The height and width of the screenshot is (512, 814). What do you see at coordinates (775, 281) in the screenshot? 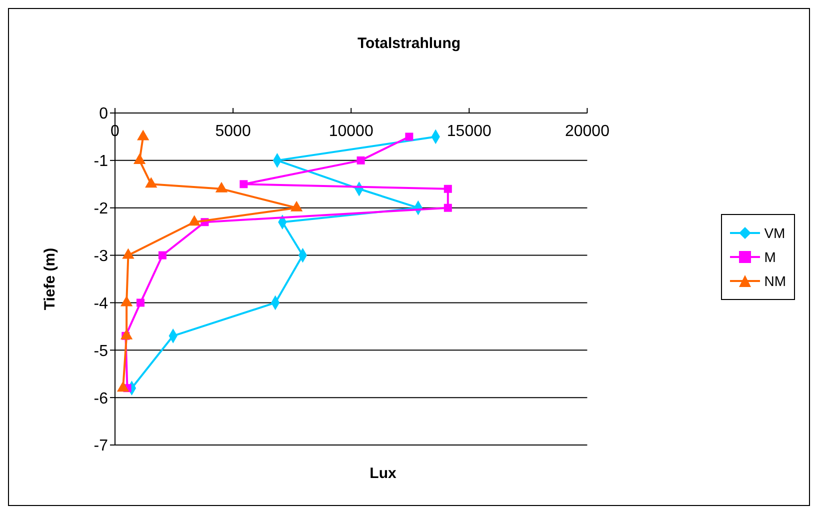
I see `legend-label: NM` at bounding box center [775, 281].